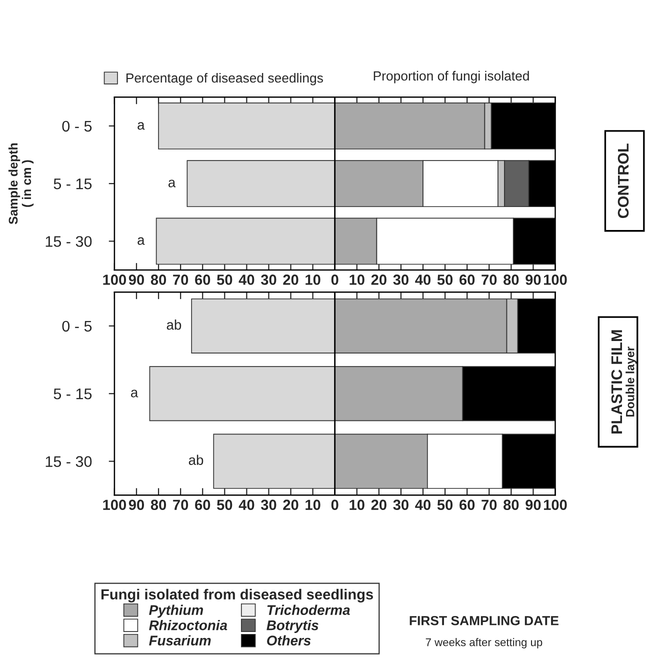  What do you see at coordinates (188, 625) in the screenshot?
I see `legend-label: Rhizoctonia` at bounding box center [188, 625].